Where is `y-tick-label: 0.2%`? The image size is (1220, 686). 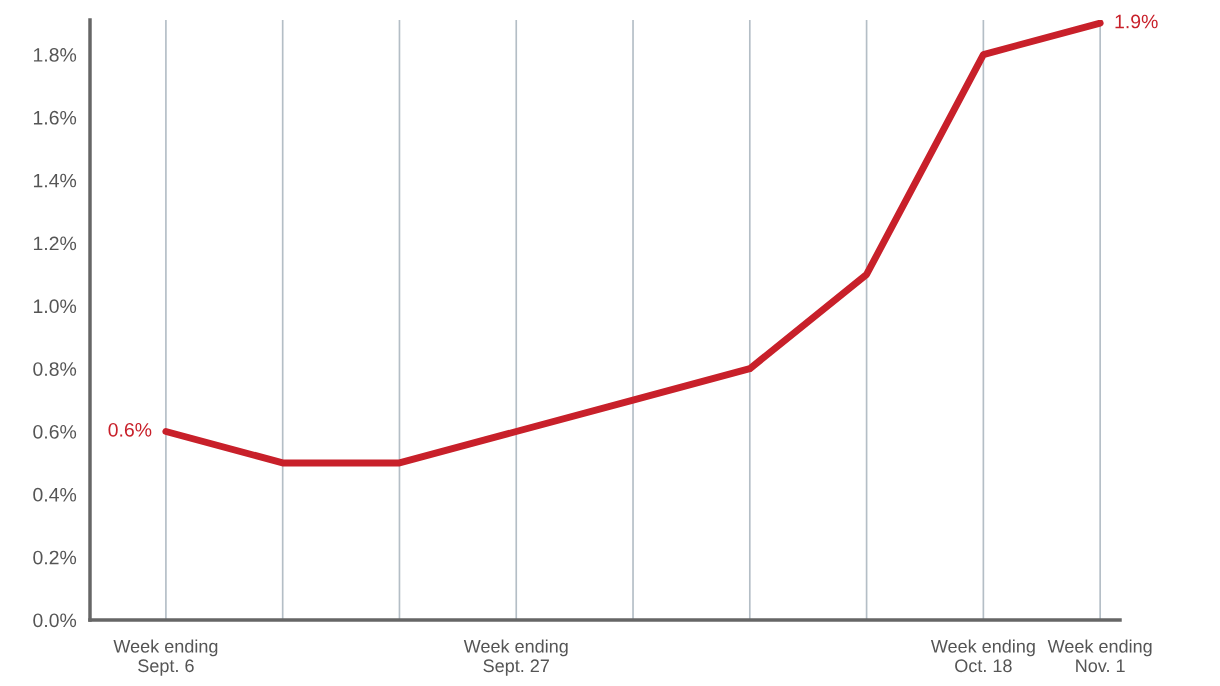 y-tick-label: 0.2% is located at coordinates (55, 557).